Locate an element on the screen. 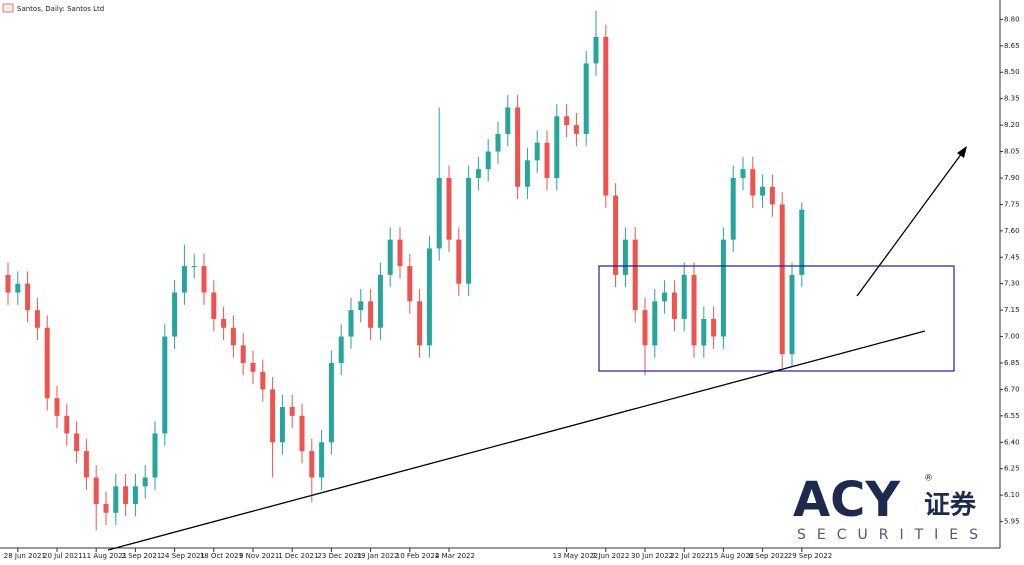  x-tick-label: 2 Sep 2021 is located at coordinates (141, 556).